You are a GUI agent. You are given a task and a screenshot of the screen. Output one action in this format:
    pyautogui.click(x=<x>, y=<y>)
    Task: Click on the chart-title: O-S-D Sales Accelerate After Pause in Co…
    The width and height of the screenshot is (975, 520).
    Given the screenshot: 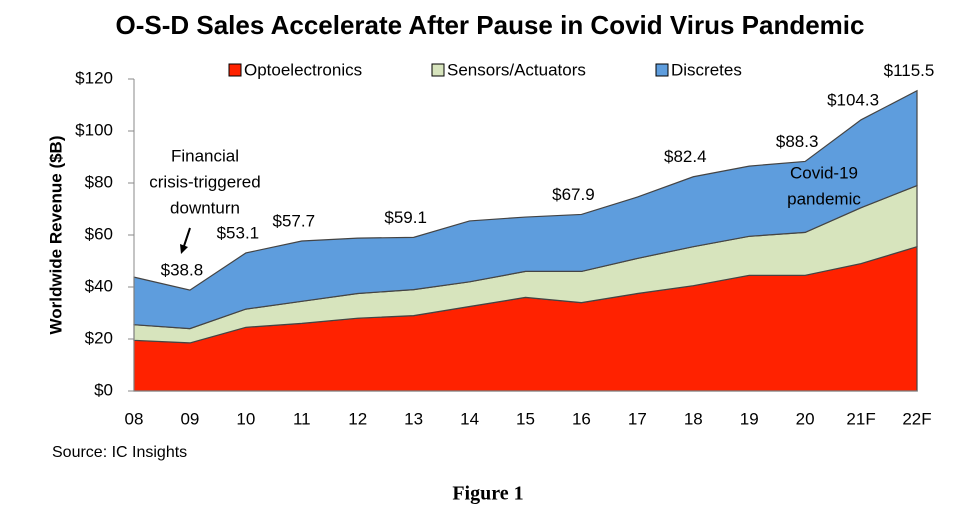 What is the action you would take?
    pyautogui.click(x=490, y=25)
    